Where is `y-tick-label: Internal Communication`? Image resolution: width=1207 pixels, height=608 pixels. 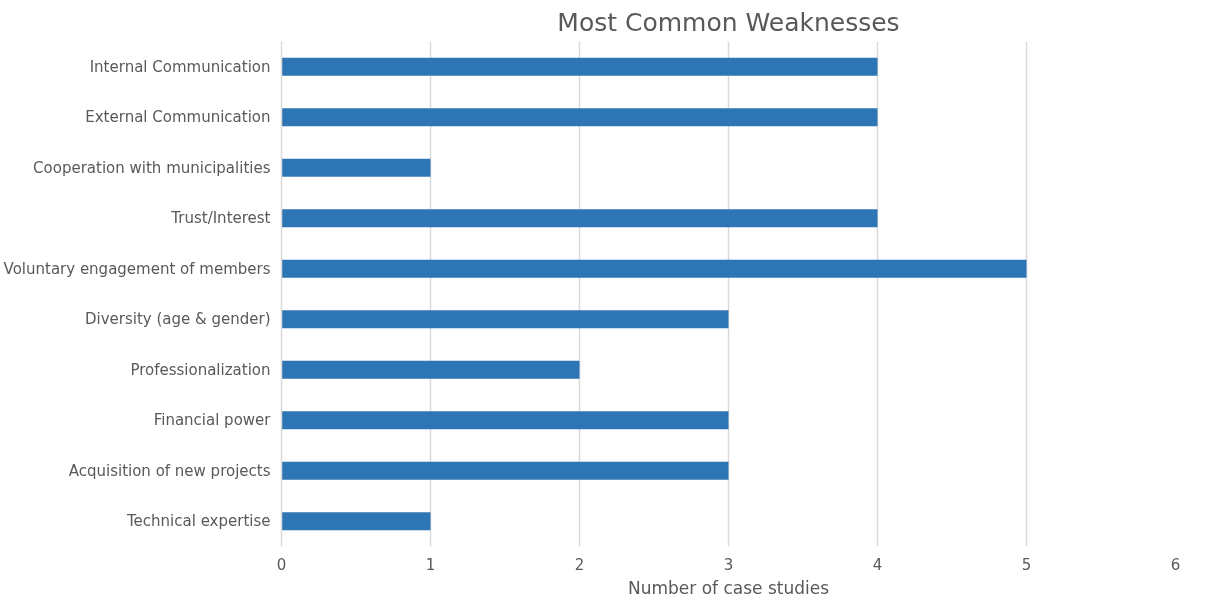
y-tick-label: Internal Communication is located at coordinates (180, 66).